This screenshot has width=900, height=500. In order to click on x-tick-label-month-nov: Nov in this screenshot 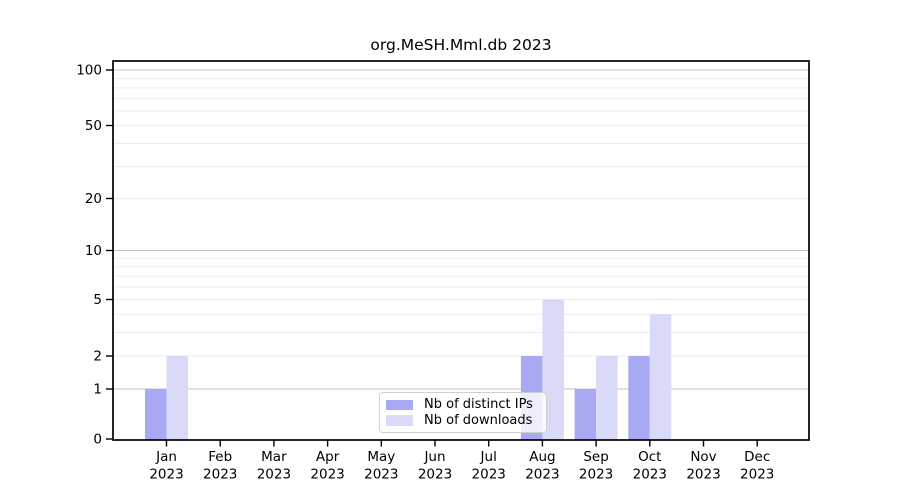, I will do `click(703, 457)`.